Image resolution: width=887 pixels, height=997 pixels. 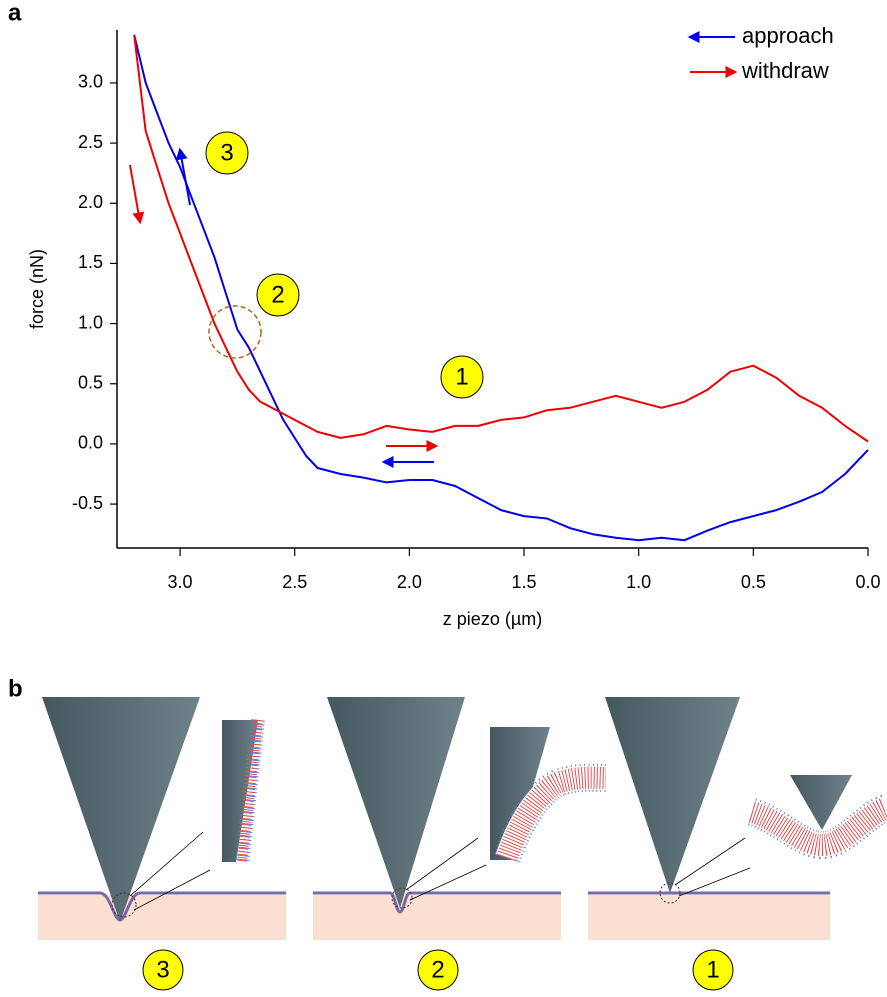 What do you see at coordinates (180, 582) in the screenshot?
I see `x-tick-label: 3.0` at bounding box center [180, 582].